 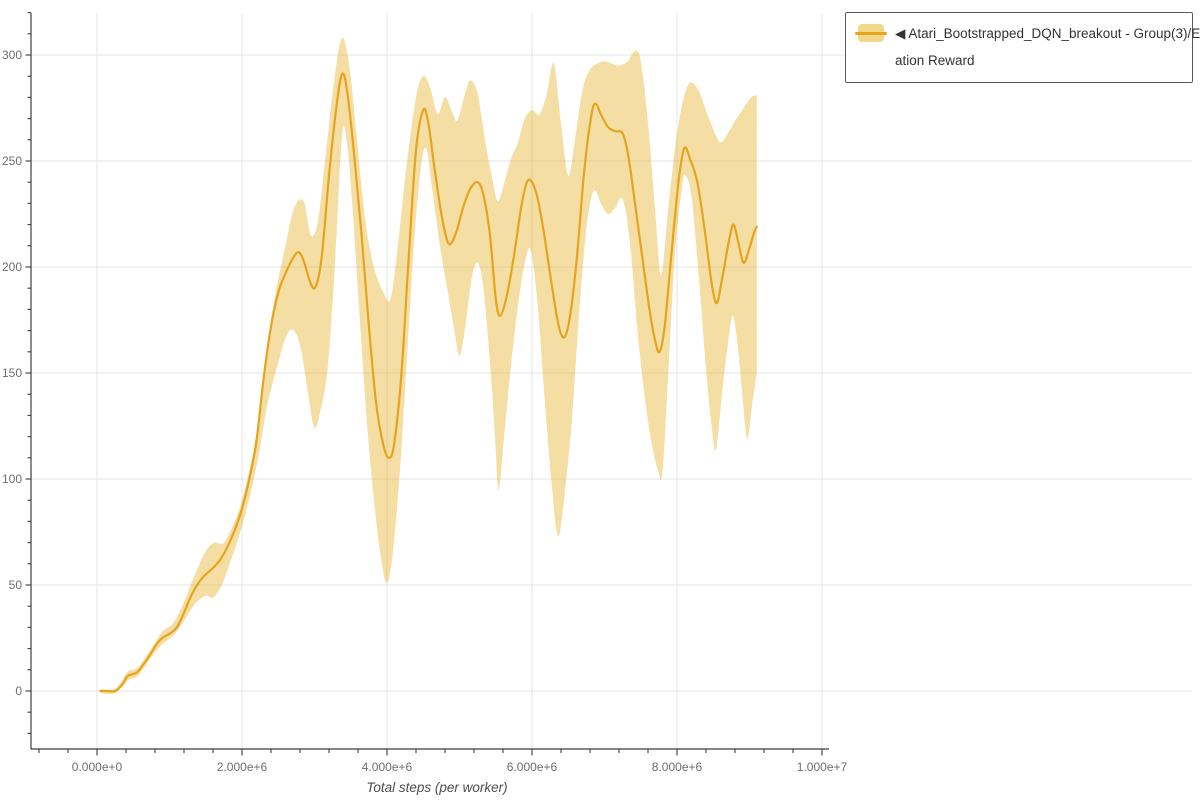 I want to click on legend-line-swatch, so click(x=871, y=33).